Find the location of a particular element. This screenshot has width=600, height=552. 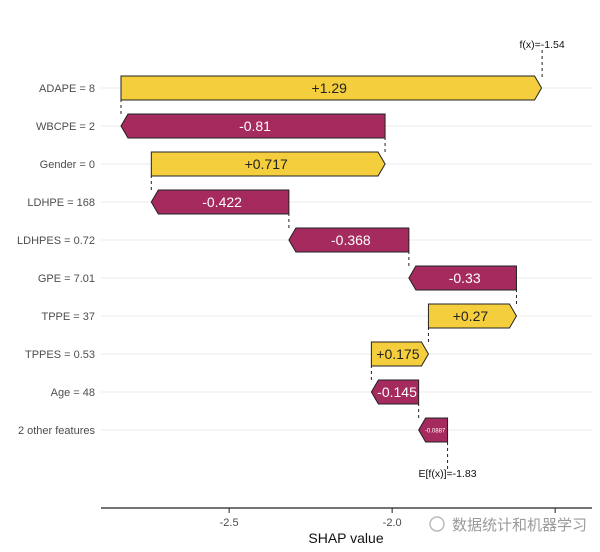

bar-value-label: -0.81 is located at coordinates (255, 126).